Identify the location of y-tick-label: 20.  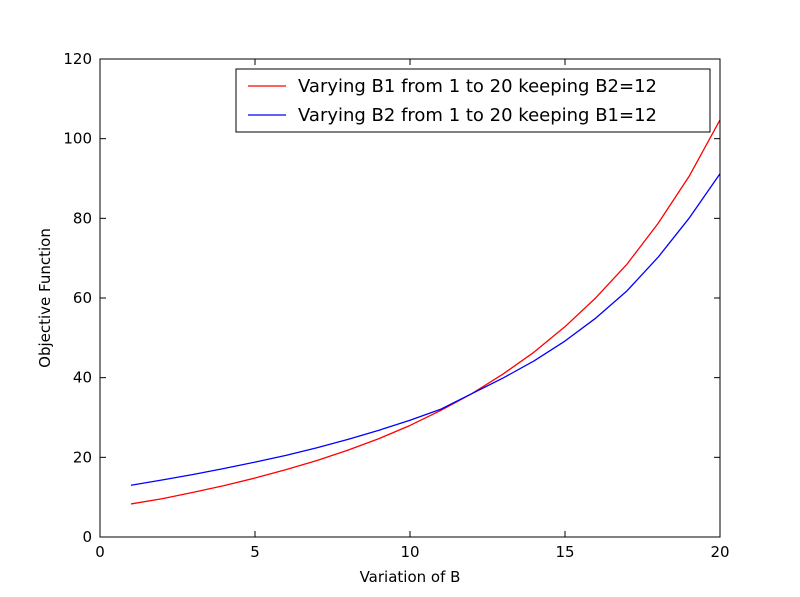
(82, 457).